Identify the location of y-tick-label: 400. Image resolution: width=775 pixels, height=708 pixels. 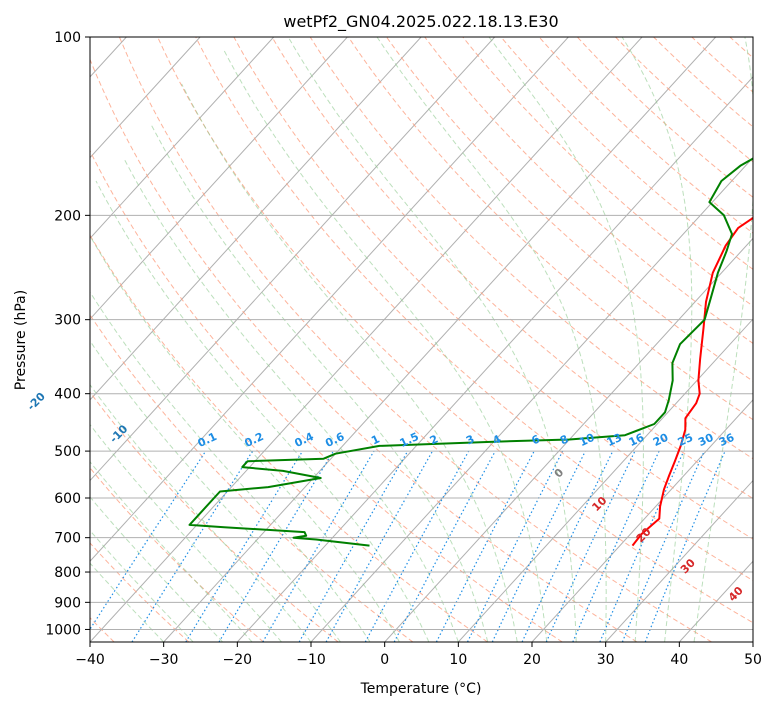
(67, 395).